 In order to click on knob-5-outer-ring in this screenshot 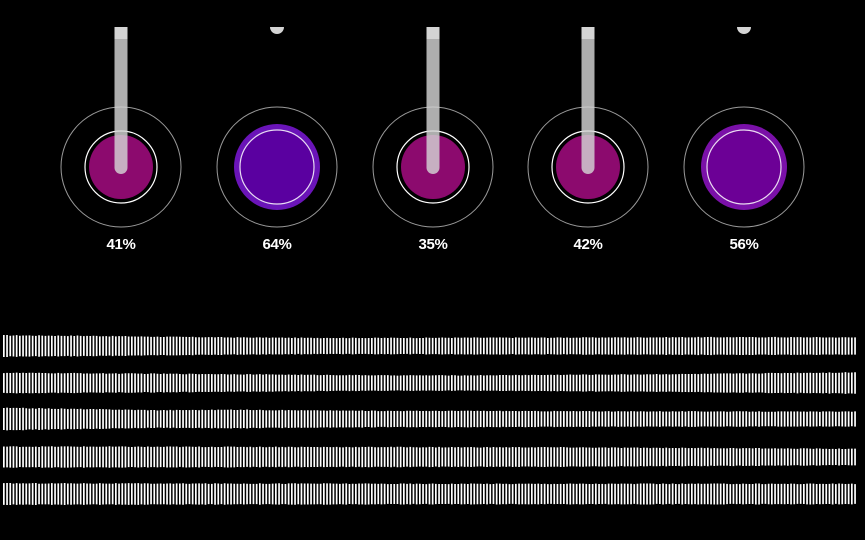, I will do `click(744, 167)`.